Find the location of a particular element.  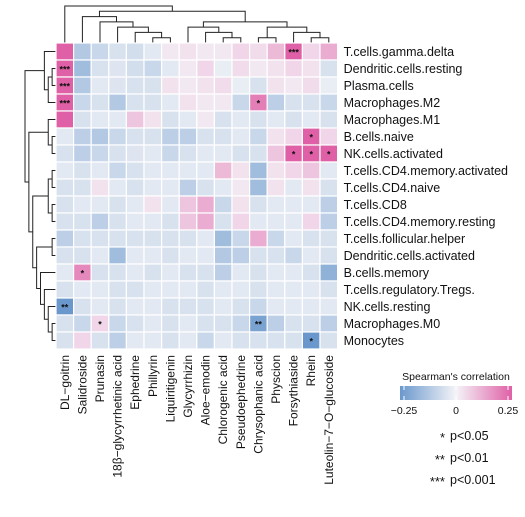

column-dendrogram is located at coordinates (197, 24).